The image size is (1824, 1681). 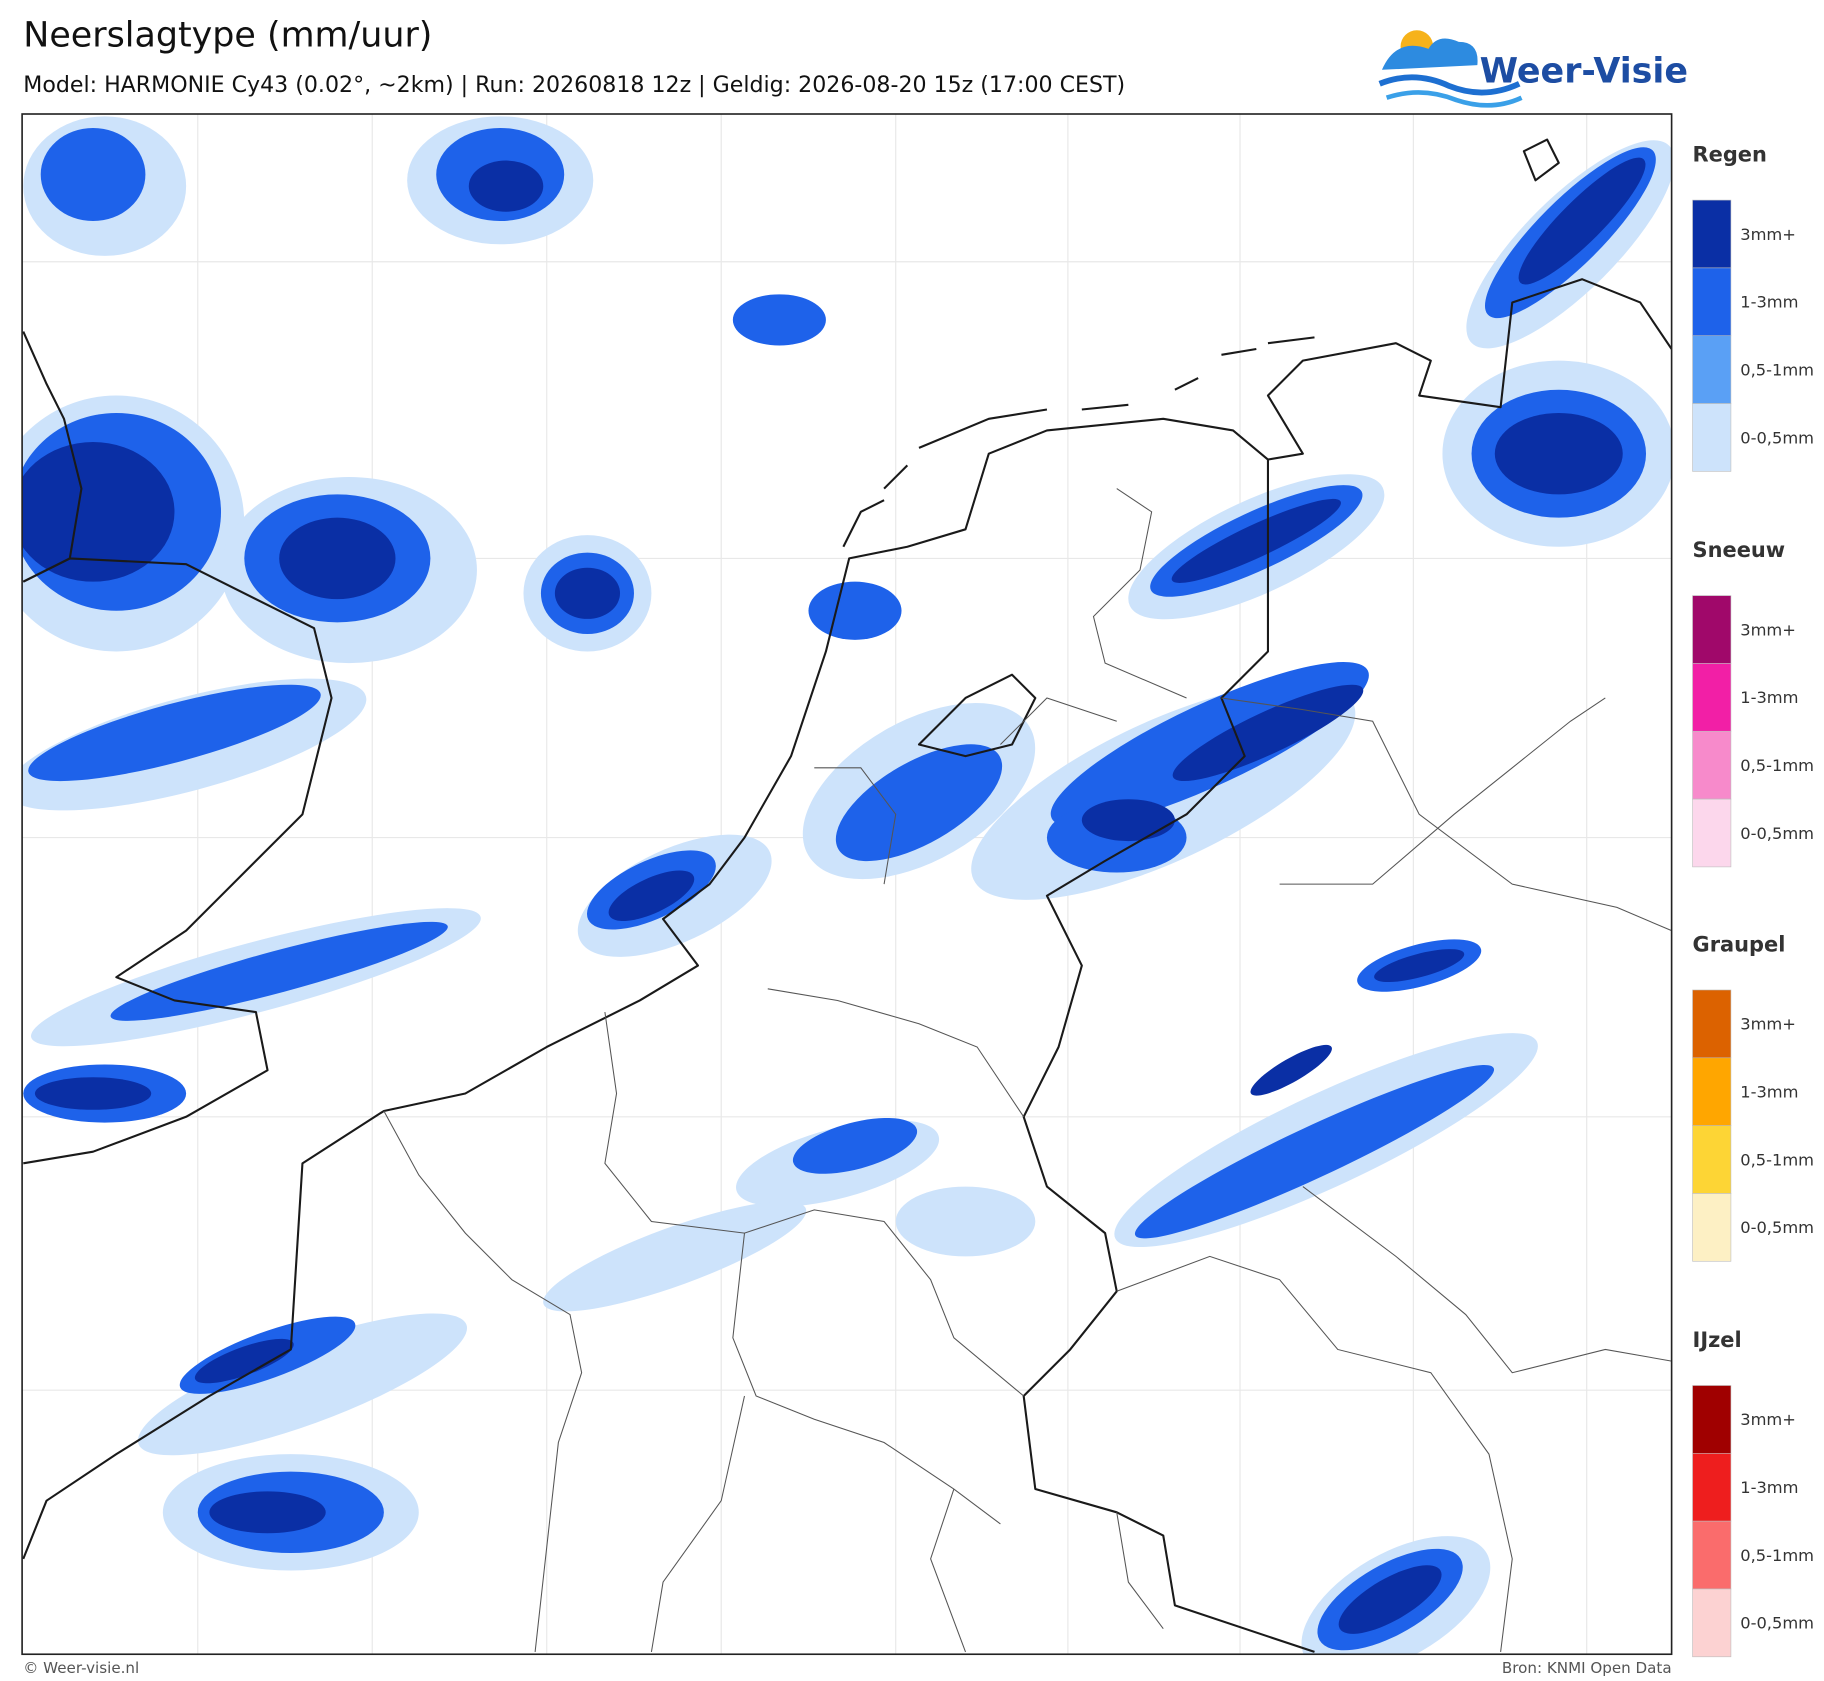 I want to click on legend-title: Regen, so click(x=1730, y=155).